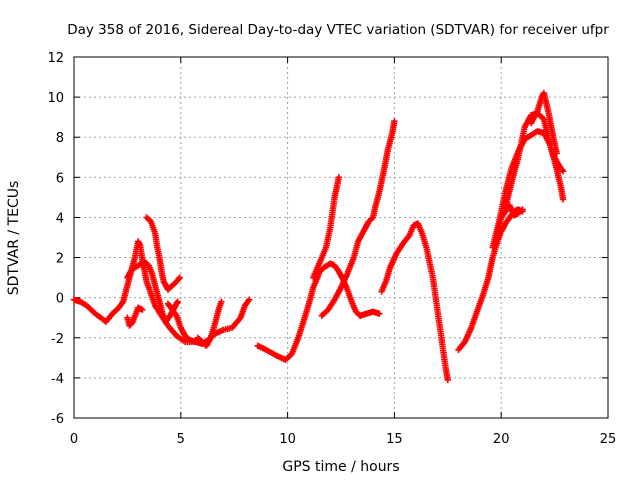 This screenshot has height=480, width=640. What do you see at coordinates (60, 259) in the screenshot?
I see `y-tick-label: 2` at bounding box center [60, 259].